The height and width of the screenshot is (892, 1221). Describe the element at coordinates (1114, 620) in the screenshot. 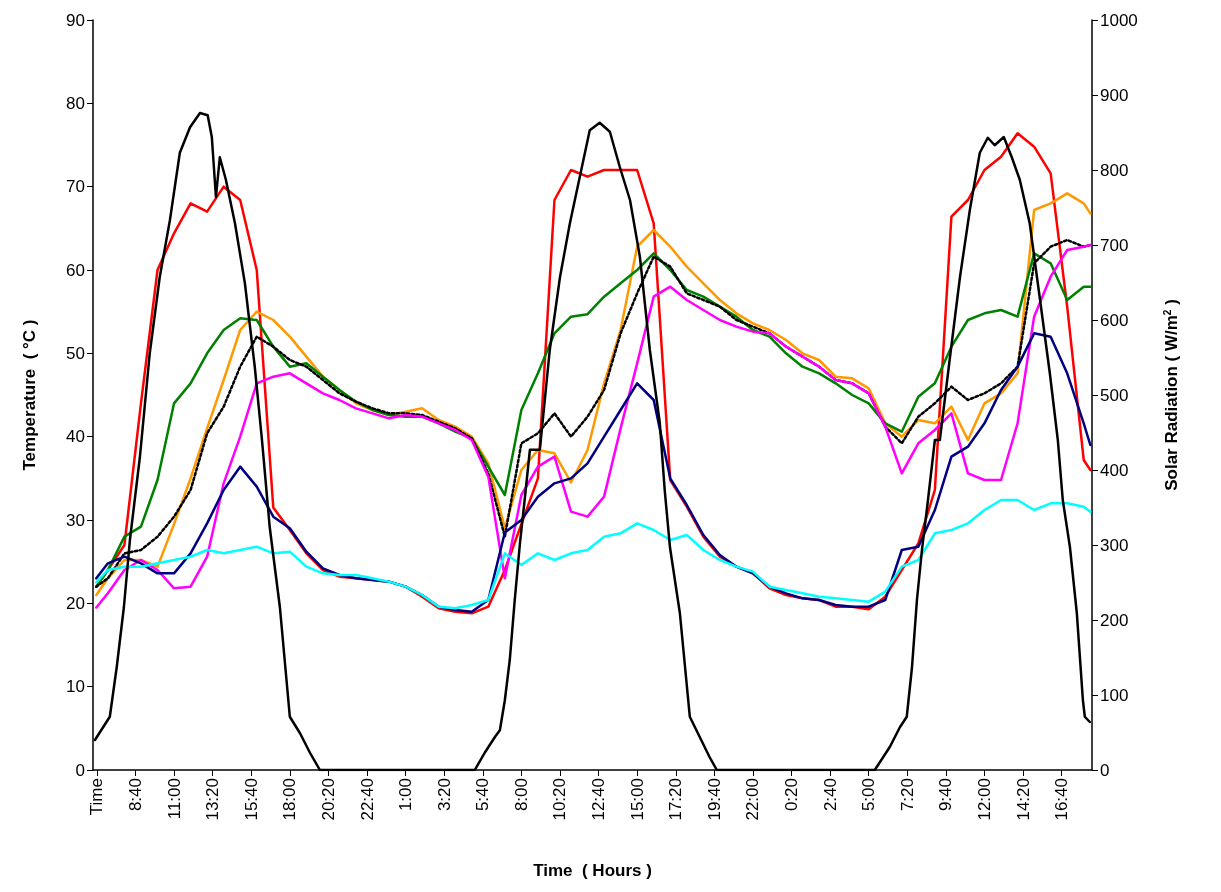

I see `y2-tick-label: 200` at that location.